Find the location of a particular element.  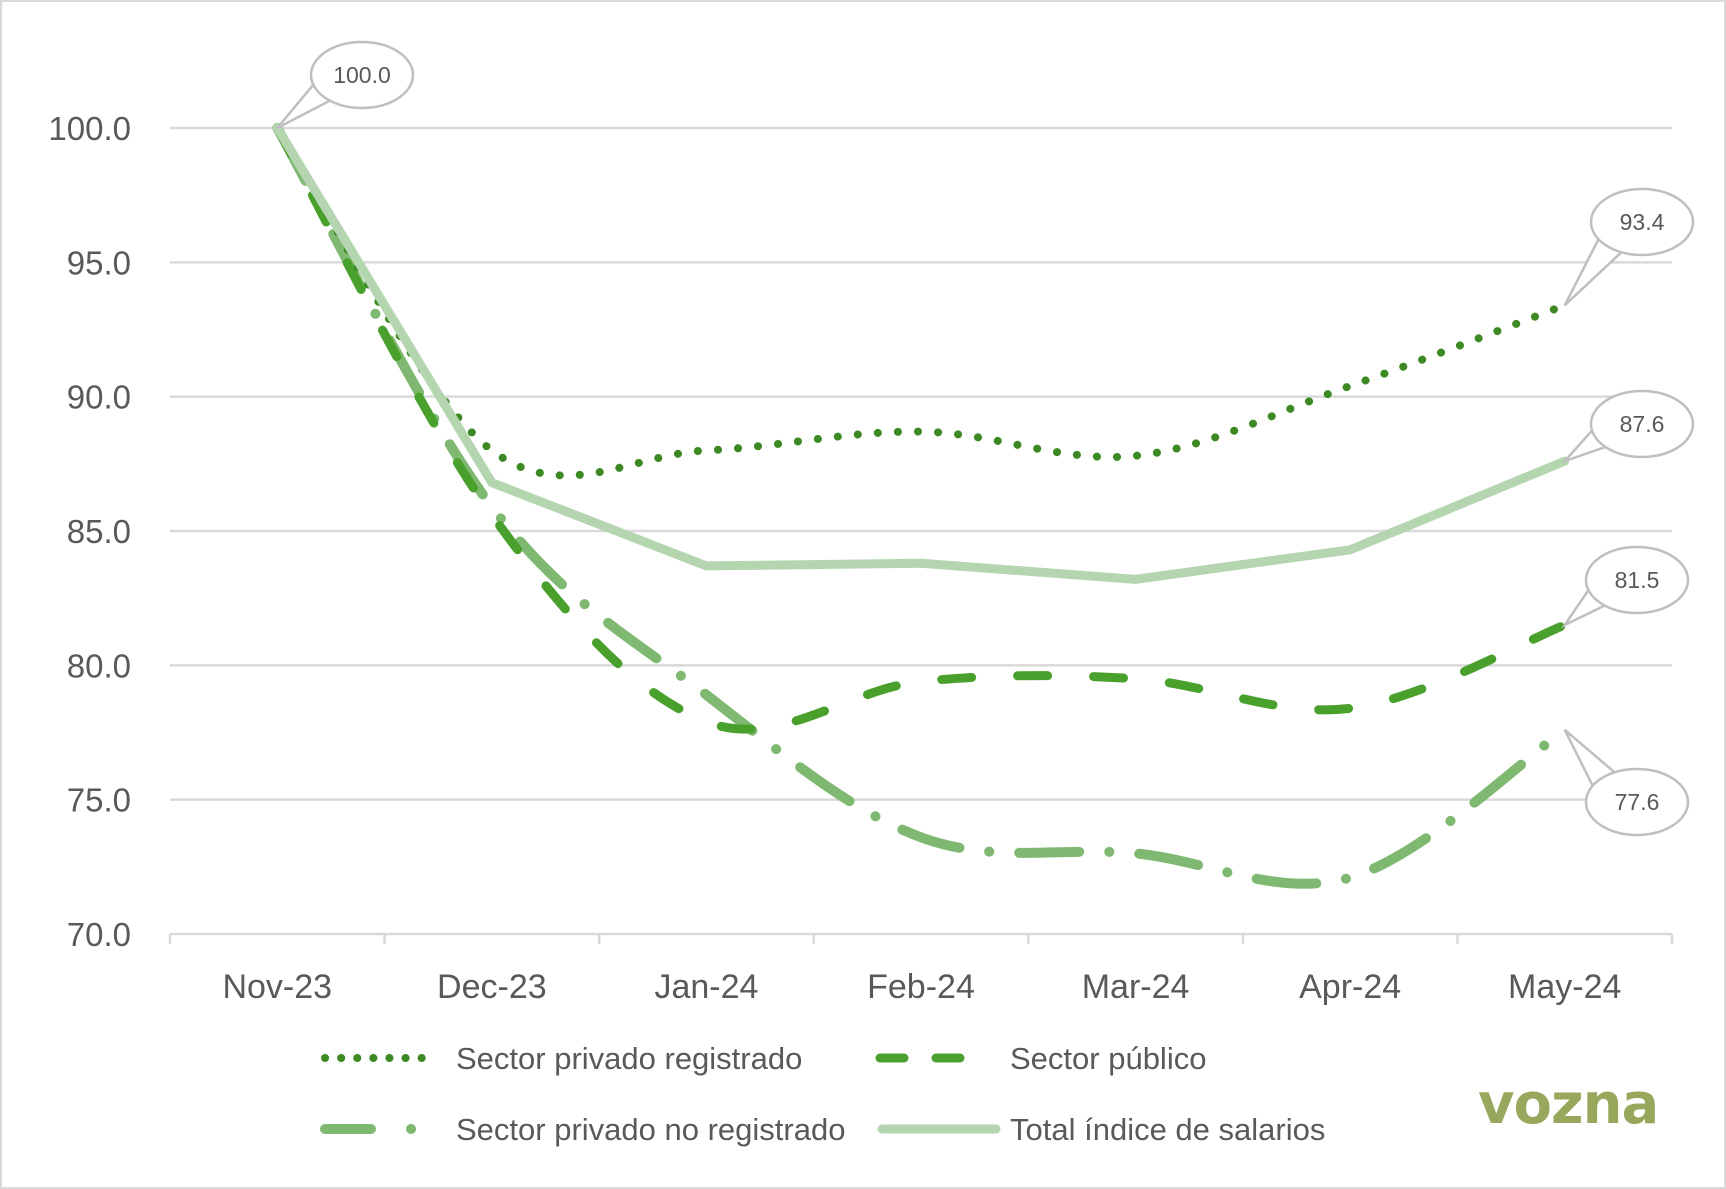

legend-item: Total índice de salarios is located at coordinates (1101, 1129).